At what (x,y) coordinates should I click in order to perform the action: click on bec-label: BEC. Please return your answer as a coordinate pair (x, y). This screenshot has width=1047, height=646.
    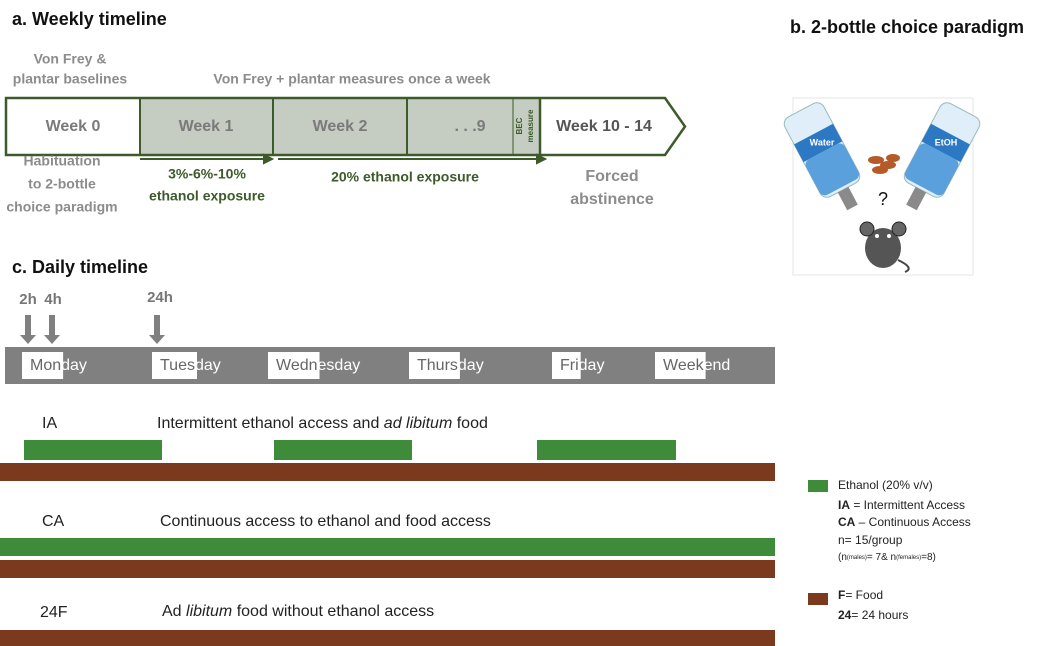
    Looking at the image, I should click on (519, 125).